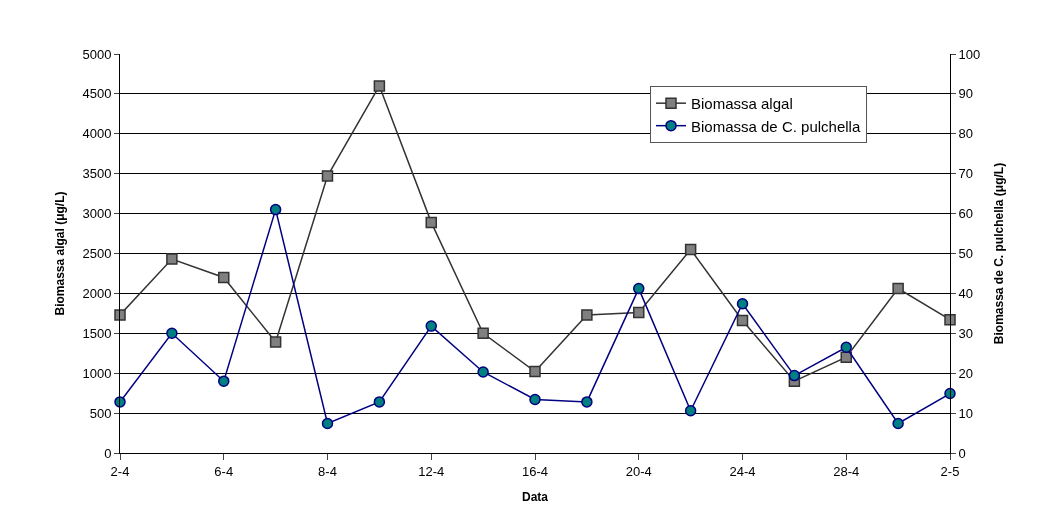  I want to click on y-axis-title: Biomassa algal (μg/L), so click(59, 253).